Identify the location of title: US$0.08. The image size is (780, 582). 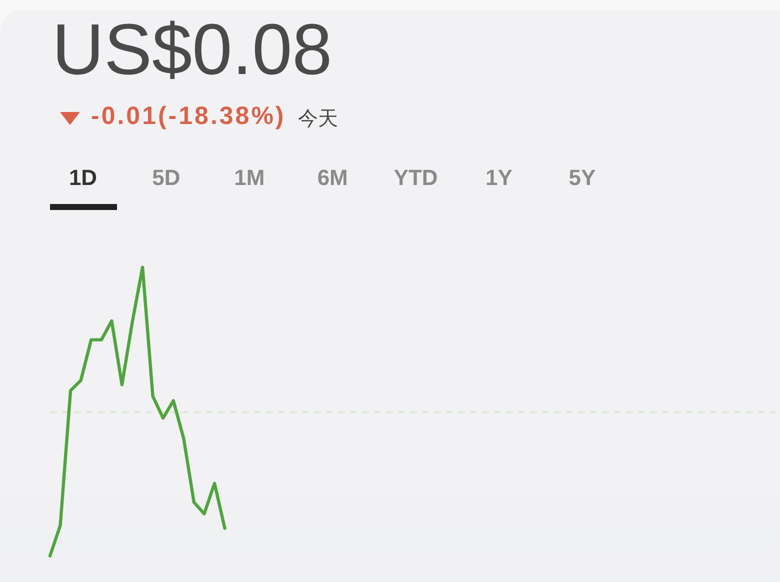
(192, 50).